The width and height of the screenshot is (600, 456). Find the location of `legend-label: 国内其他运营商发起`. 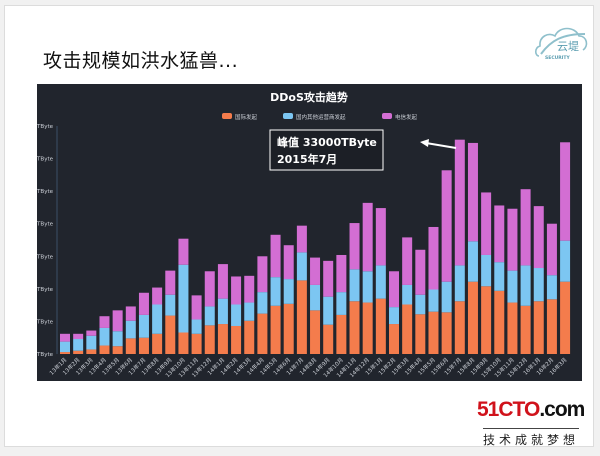

legend-label: 国内其他运营商发起 is located at coordinates (321, 117).